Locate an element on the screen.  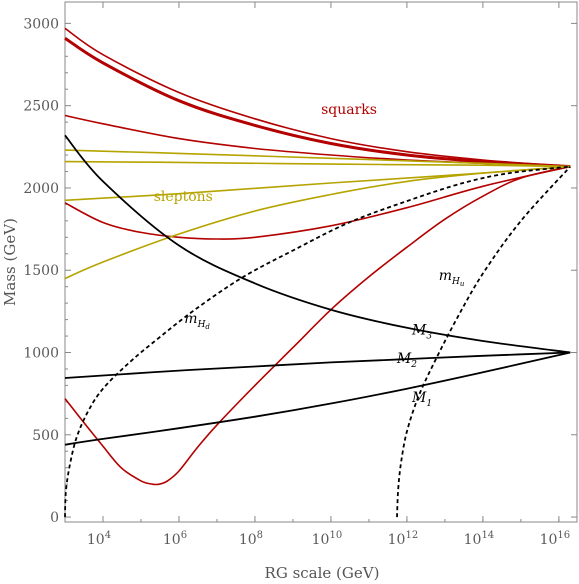
x-tick-label: 10¹⁰ is located at coordinates (327, 539).